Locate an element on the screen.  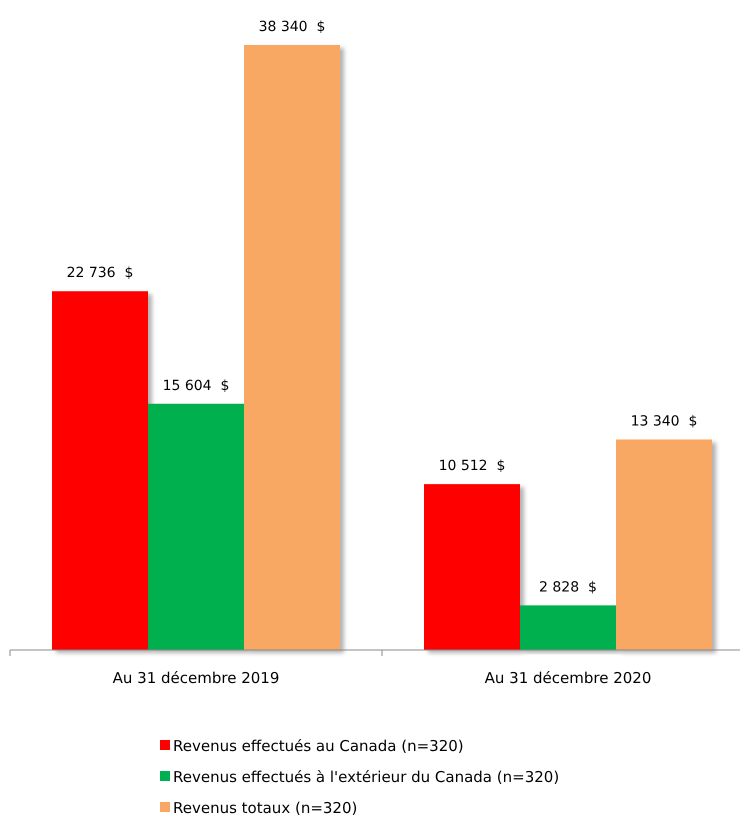
x-tick-label: Au 31 décembre 2019 is located at coordinates (196, 678).